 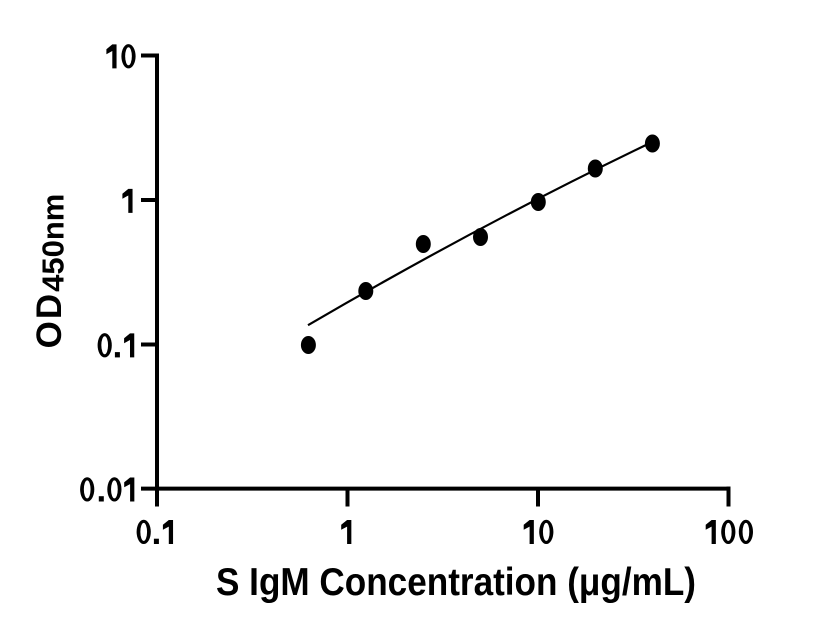 I want to click on svg-text: OD450nm, so click(x=50, y=271).